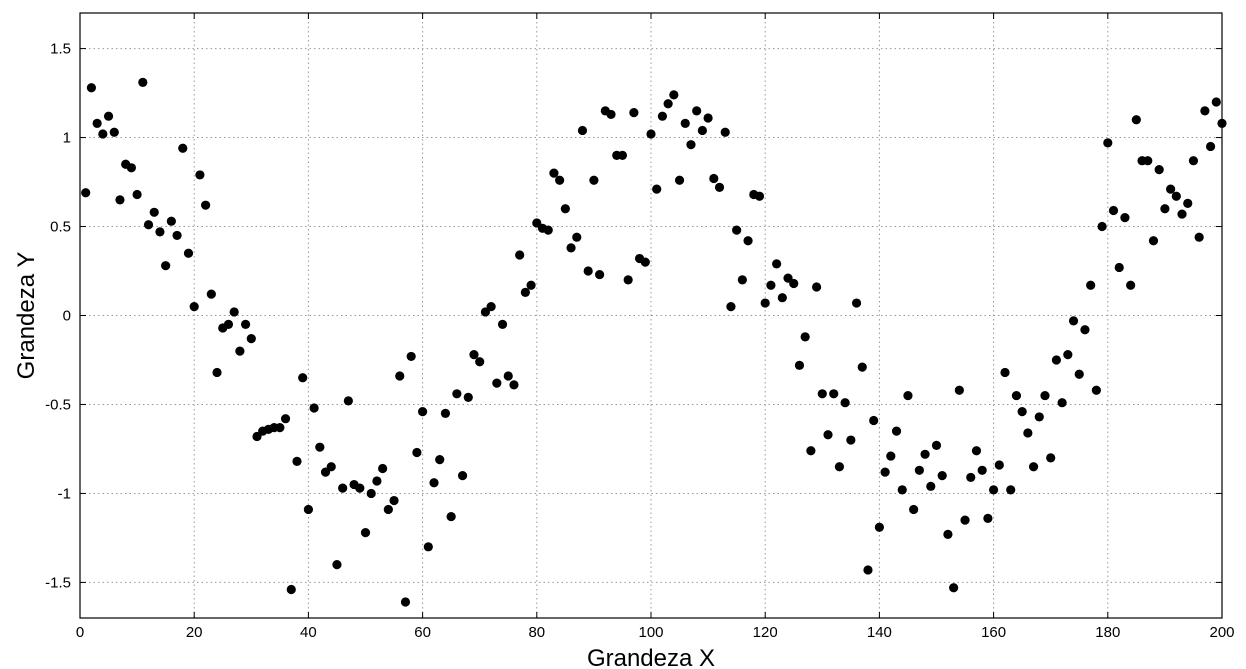 This screenshot has width=1246, height=669. Describe the element at coordinates (536, 632) in the screenshot. I see `x-tick-label: 80` at that location.